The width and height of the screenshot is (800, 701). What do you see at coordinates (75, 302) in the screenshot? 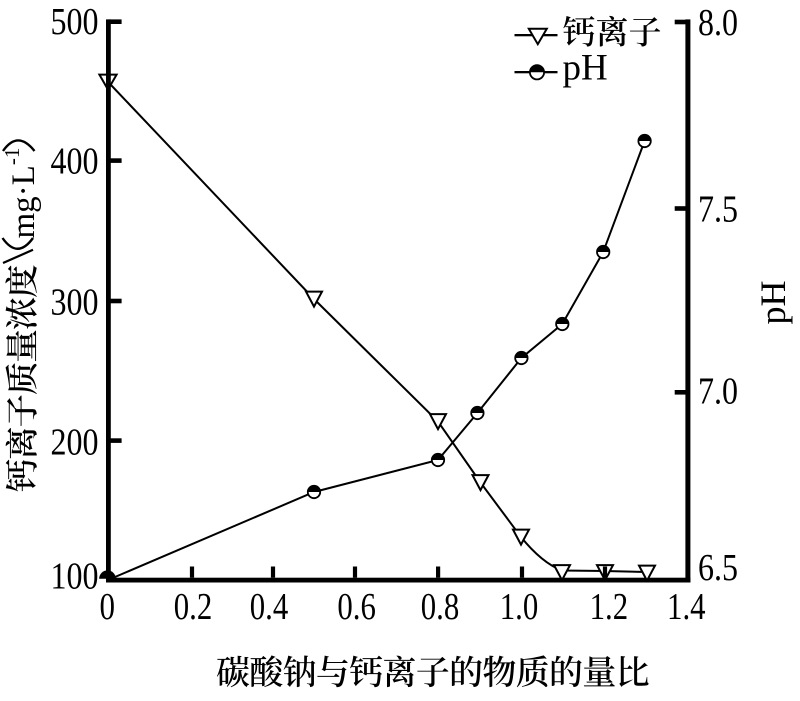
I see `svg-text: 300` at bounding box center [75, 302].